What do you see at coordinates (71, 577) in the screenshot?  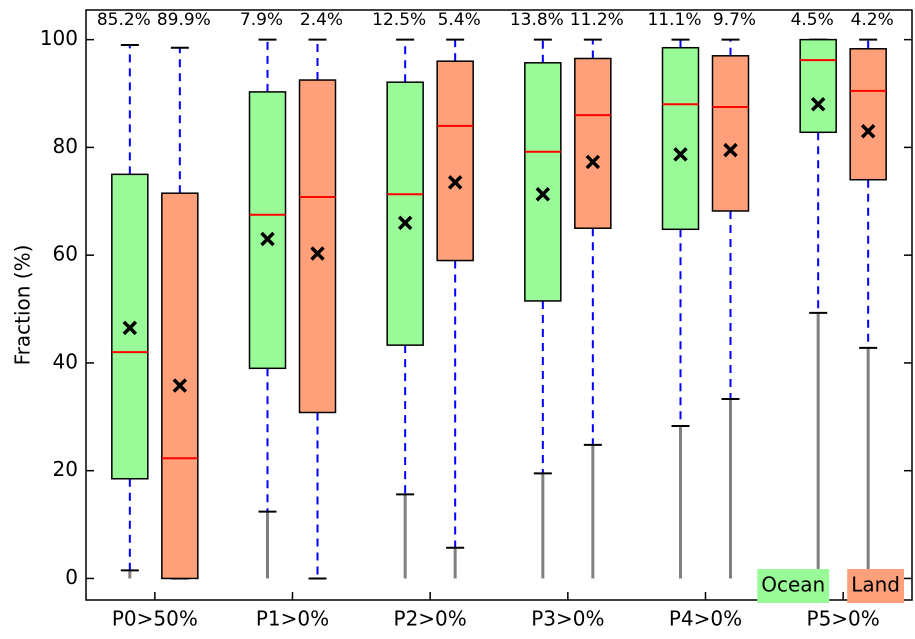 I see `y-tick-label: 0` at bounding box center [71, 577].